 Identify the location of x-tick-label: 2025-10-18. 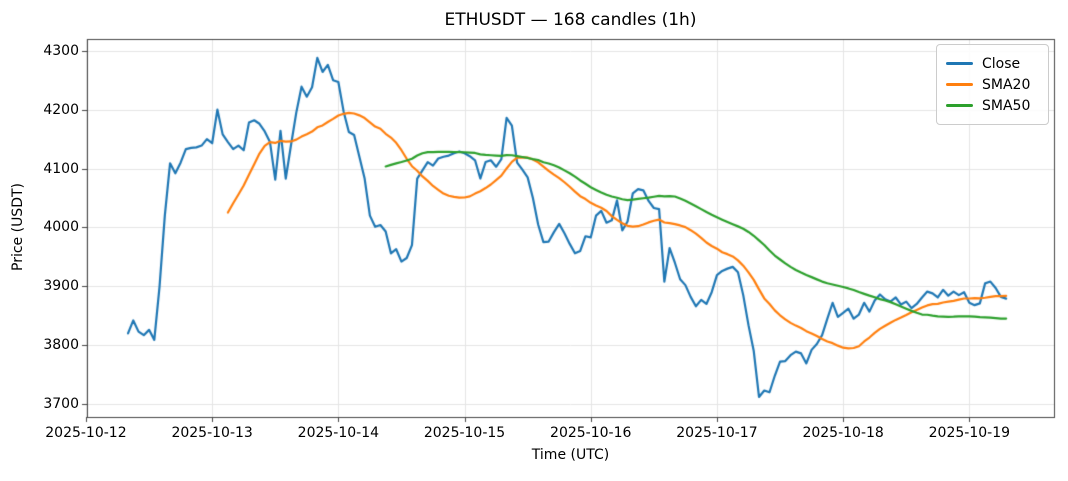
(843, 433).